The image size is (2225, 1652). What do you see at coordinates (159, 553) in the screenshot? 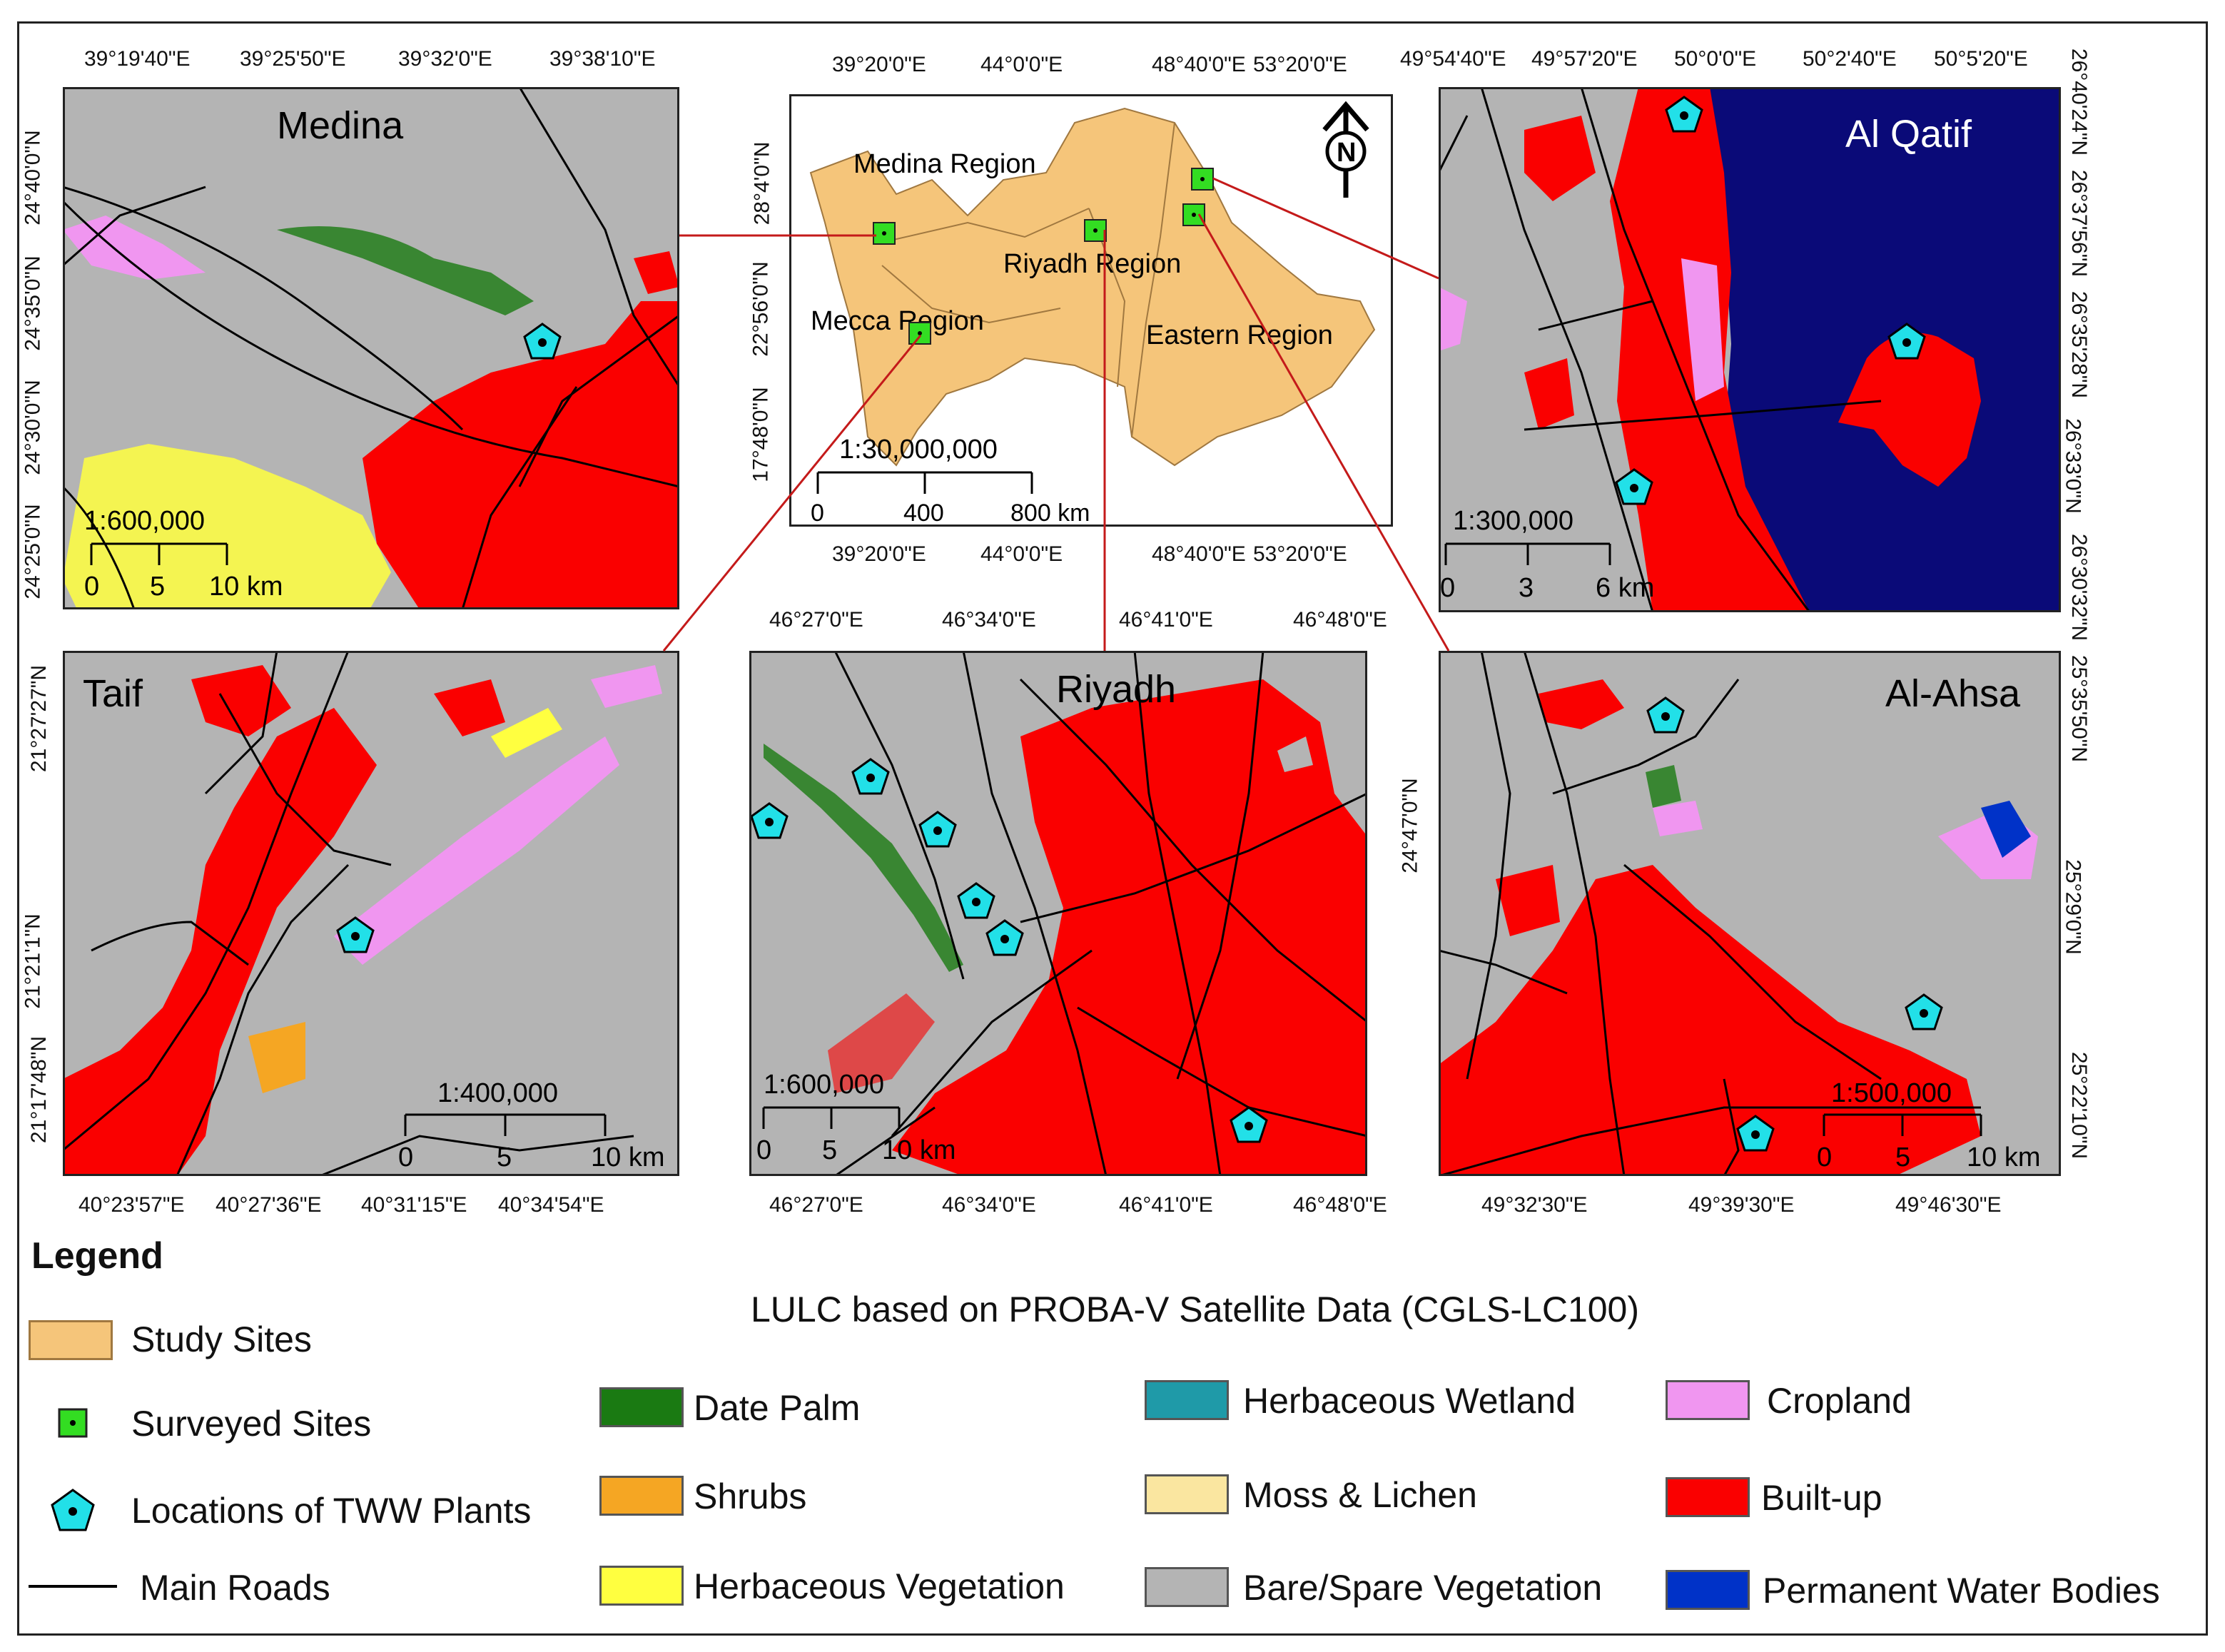
I see `scale-bar` at bounding box center [159, 553].